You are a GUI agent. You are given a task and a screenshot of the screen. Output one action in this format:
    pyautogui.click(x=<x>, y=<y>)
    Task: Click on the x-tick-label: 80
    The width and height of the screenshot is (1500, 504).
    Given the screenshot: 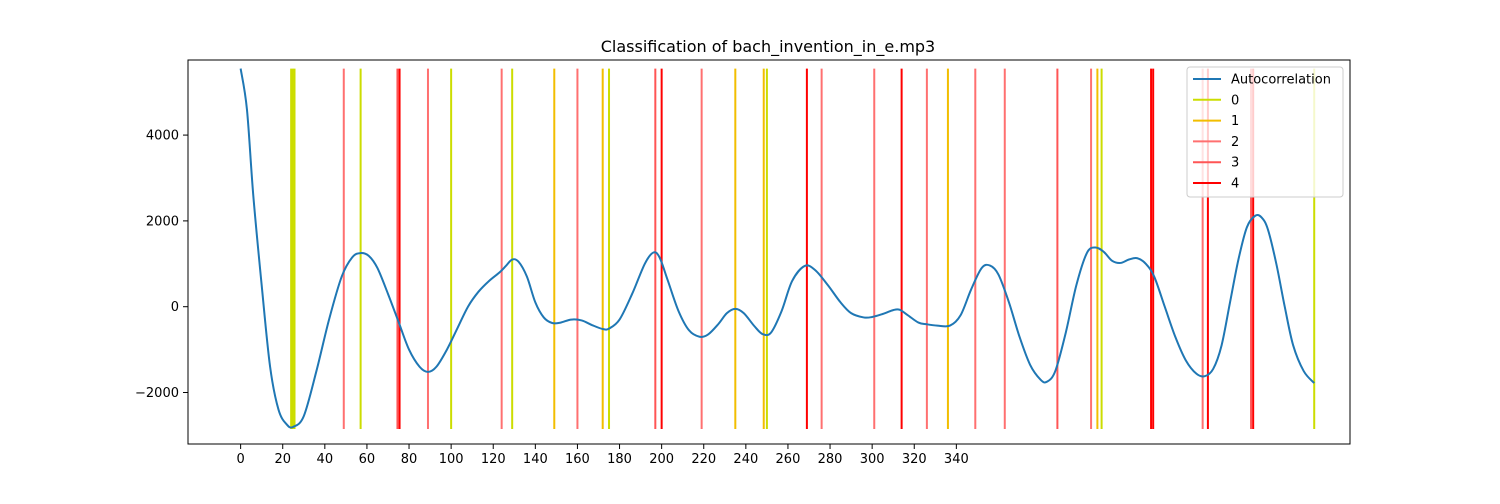 What is the action you would take?
    pyautogui.click(x=409, y=459)
    